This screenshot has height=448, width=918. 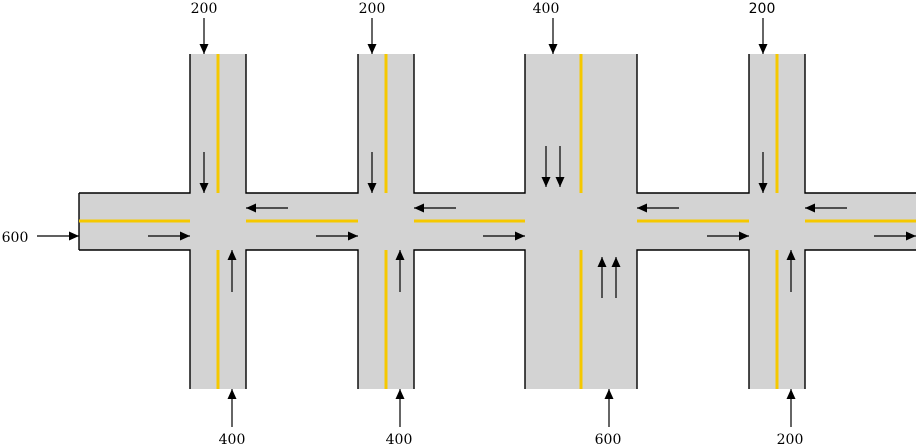 What do you see at coordinates (546, 9) in the screenshot?
I see `flow-label-top-3: 400` at bounding box center [546, 9].